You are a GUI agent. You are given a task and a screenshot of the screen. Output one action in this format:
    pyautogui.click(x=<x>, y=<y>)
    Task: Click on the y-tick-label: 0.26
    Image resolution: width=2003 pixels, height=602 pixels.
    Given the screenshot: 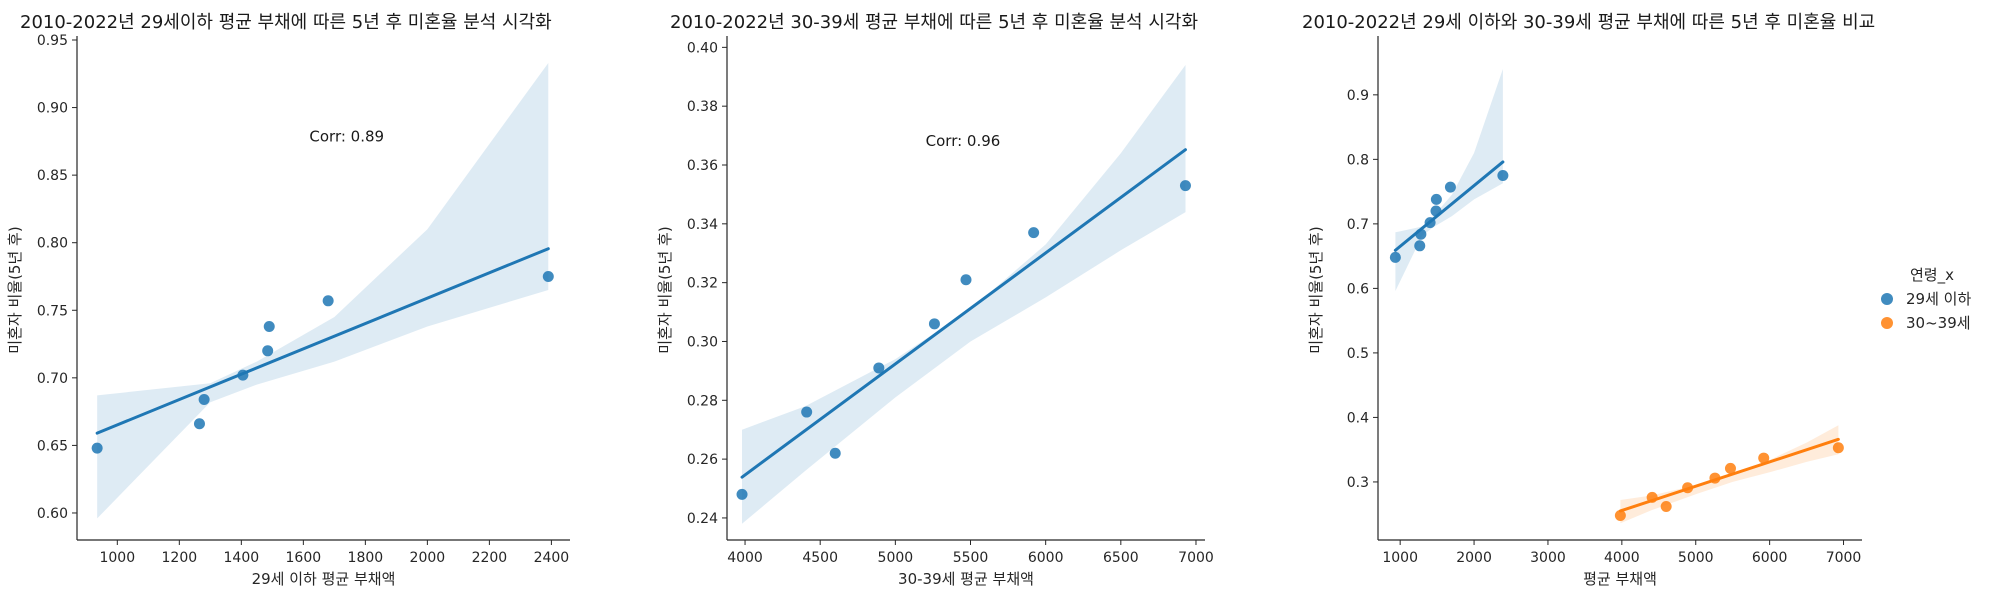 What is the action you would take?
    pyautogui.click(x=702, y=460)
    